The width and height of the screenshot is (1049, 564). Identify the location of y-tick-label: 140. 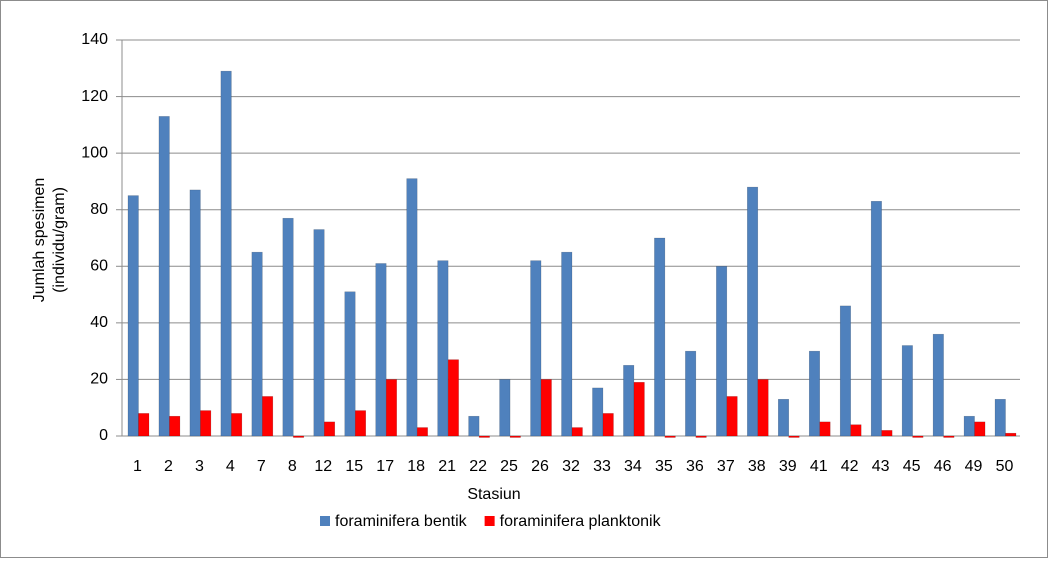
(94, 39).